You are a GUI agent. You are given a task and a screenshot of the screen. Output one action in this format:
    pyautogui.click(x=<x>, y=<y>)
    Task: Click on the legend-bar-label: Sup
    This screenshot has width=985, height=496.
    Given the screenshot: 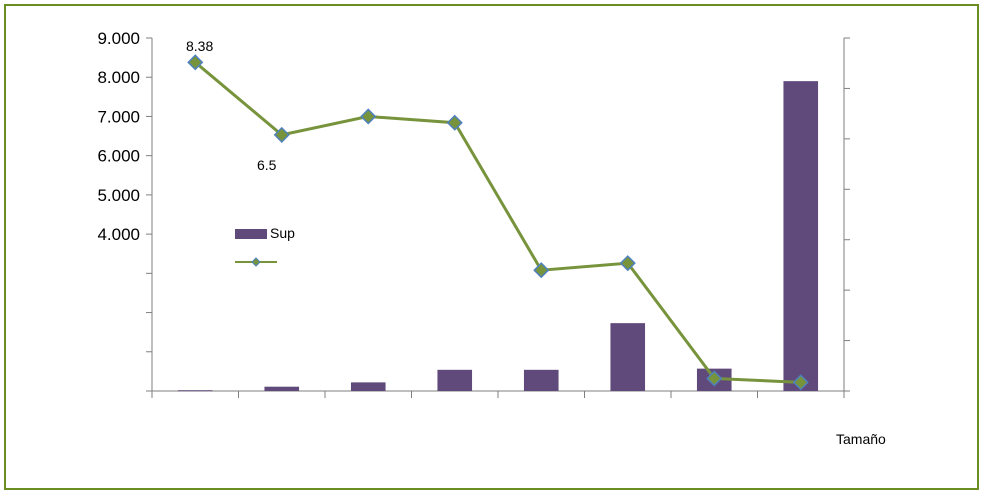 What is the action you would take?
    pyautogui.click(x=282, y=233)
    